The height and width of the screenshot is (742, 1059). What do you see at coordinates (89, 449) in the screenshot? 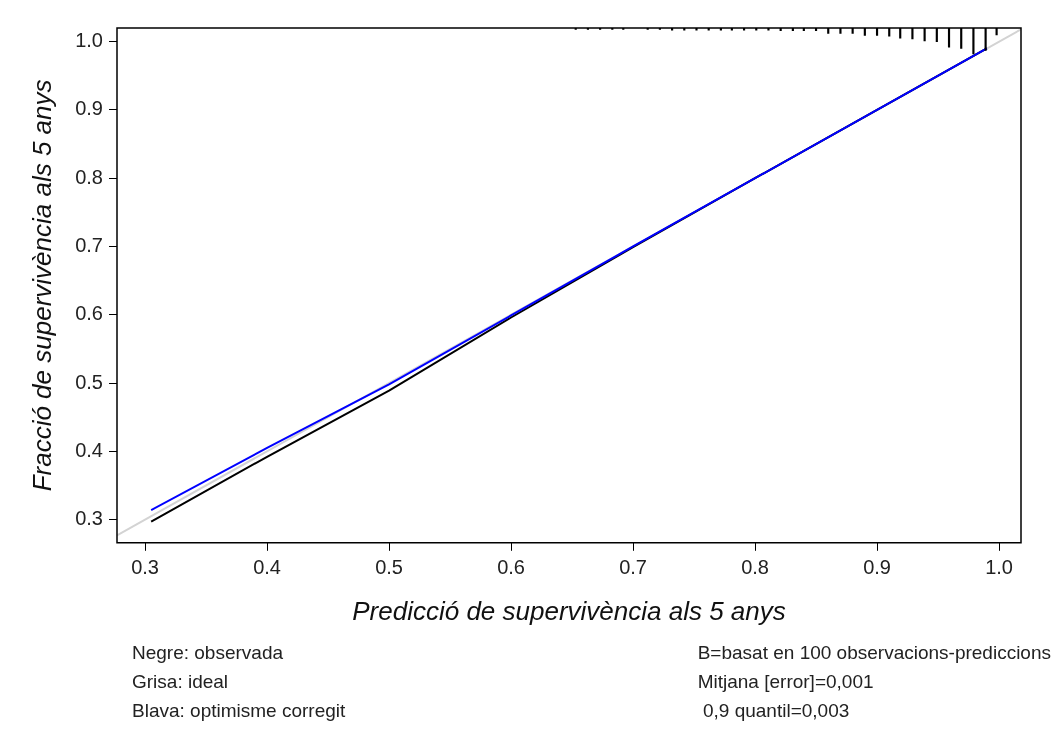
I see `y-tick-label: 0.4` at bounding box center [89, 449].